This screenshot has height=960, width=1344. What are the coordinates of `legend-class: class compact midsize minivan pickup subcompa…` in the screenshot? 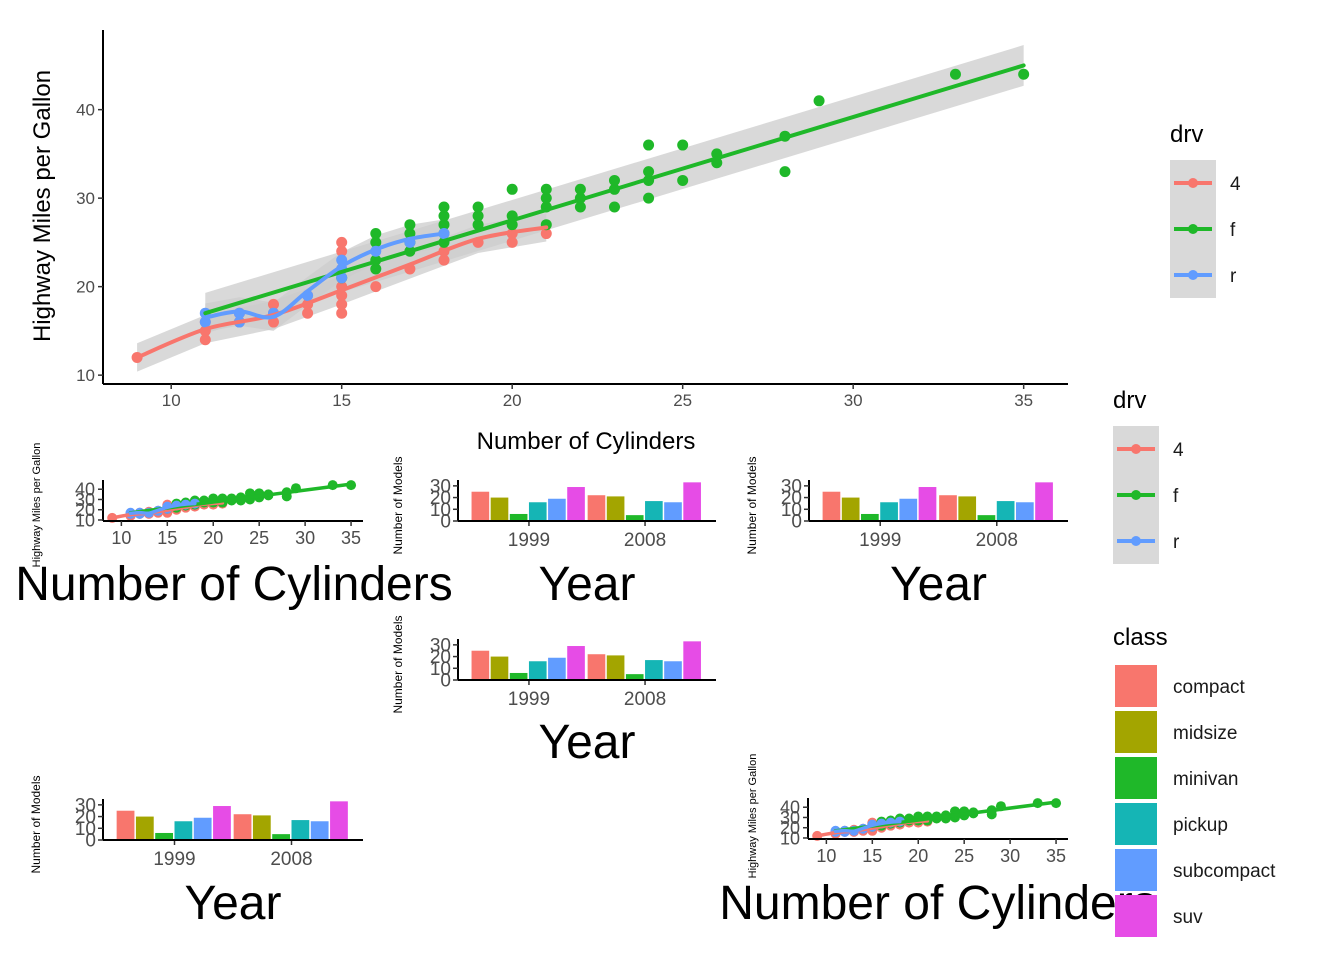 It's located at (1194, 780).